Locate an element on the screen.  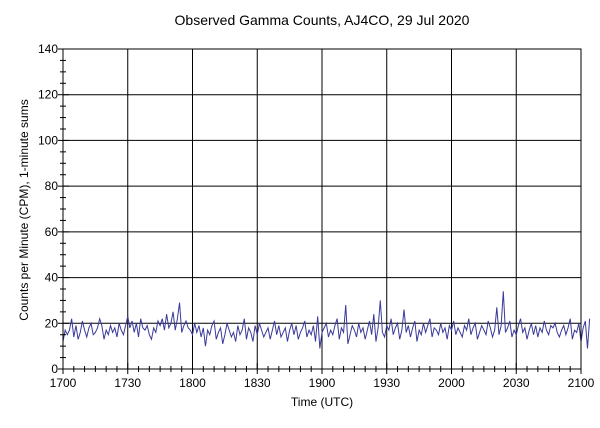
y-tick-label: 60 is located at coordinates (52, 232).